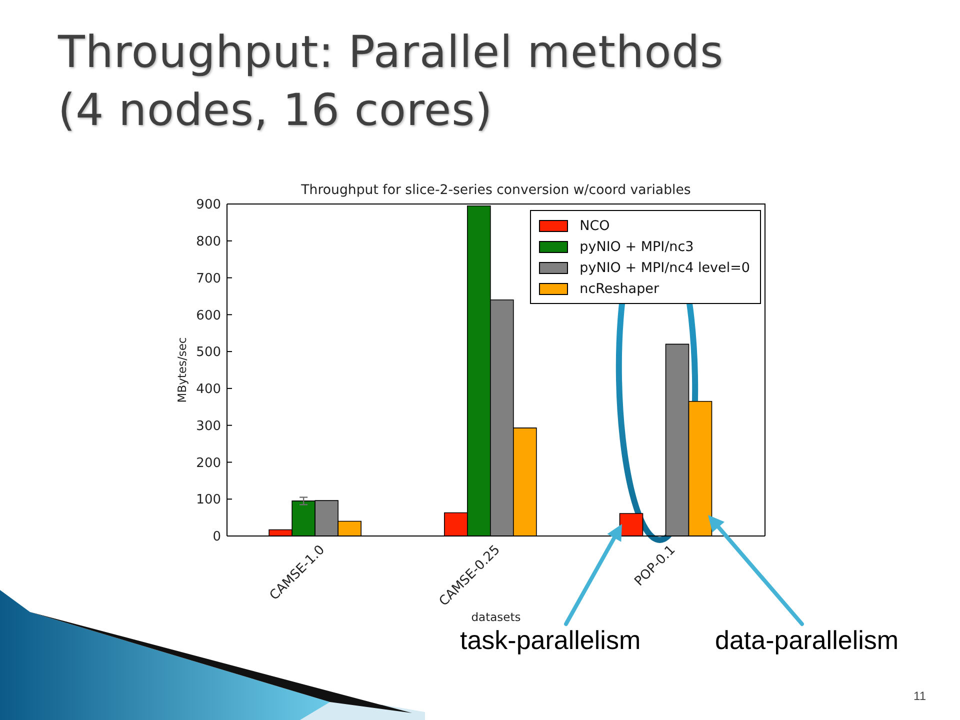  I want to click on y-tick-label: 200, so click(208, 463).